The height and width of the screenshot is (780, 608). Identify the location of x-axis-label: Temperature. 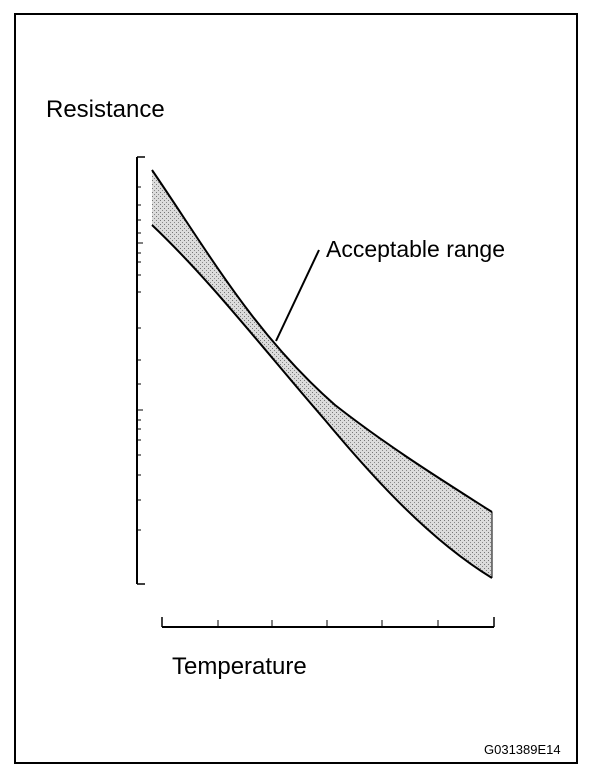
(239, 666).